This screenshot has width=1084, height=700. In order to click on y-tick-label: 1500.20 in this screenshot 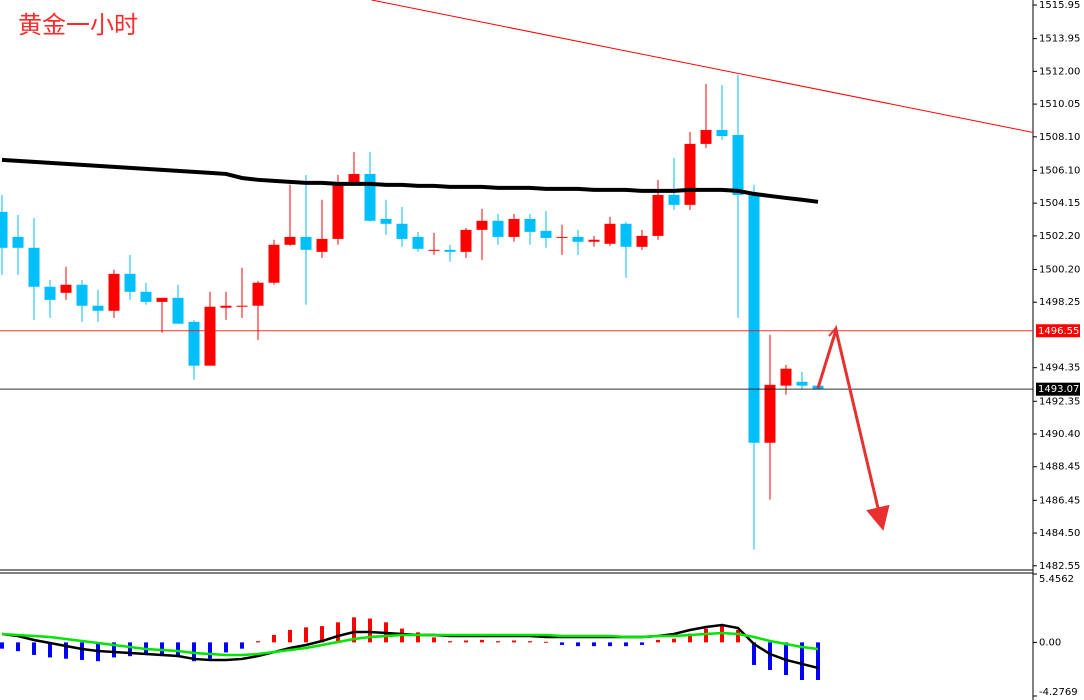, I will do `click(1059, 269)`.